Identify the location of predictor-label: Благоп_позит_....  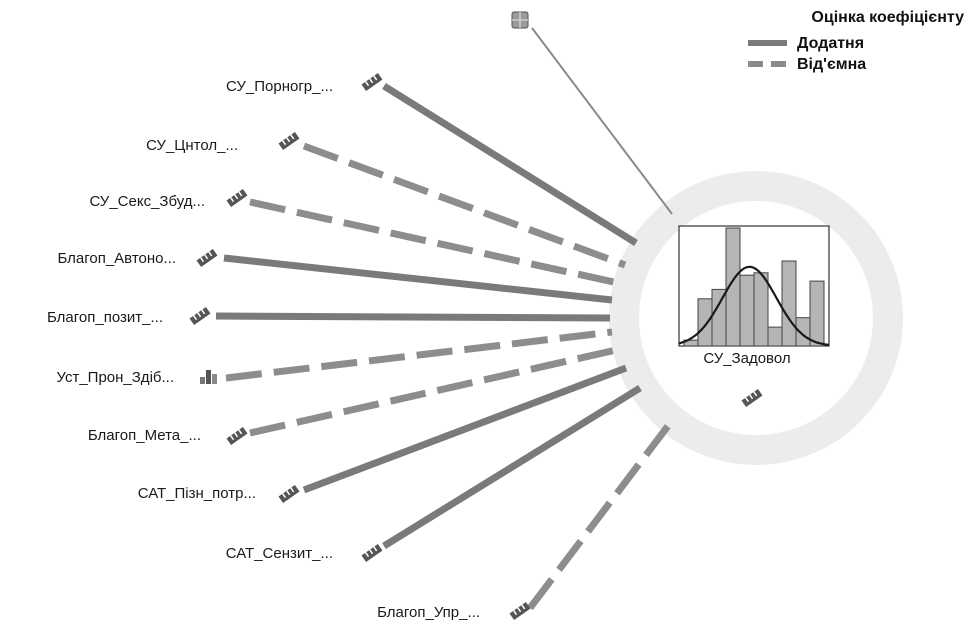
(105, 317).